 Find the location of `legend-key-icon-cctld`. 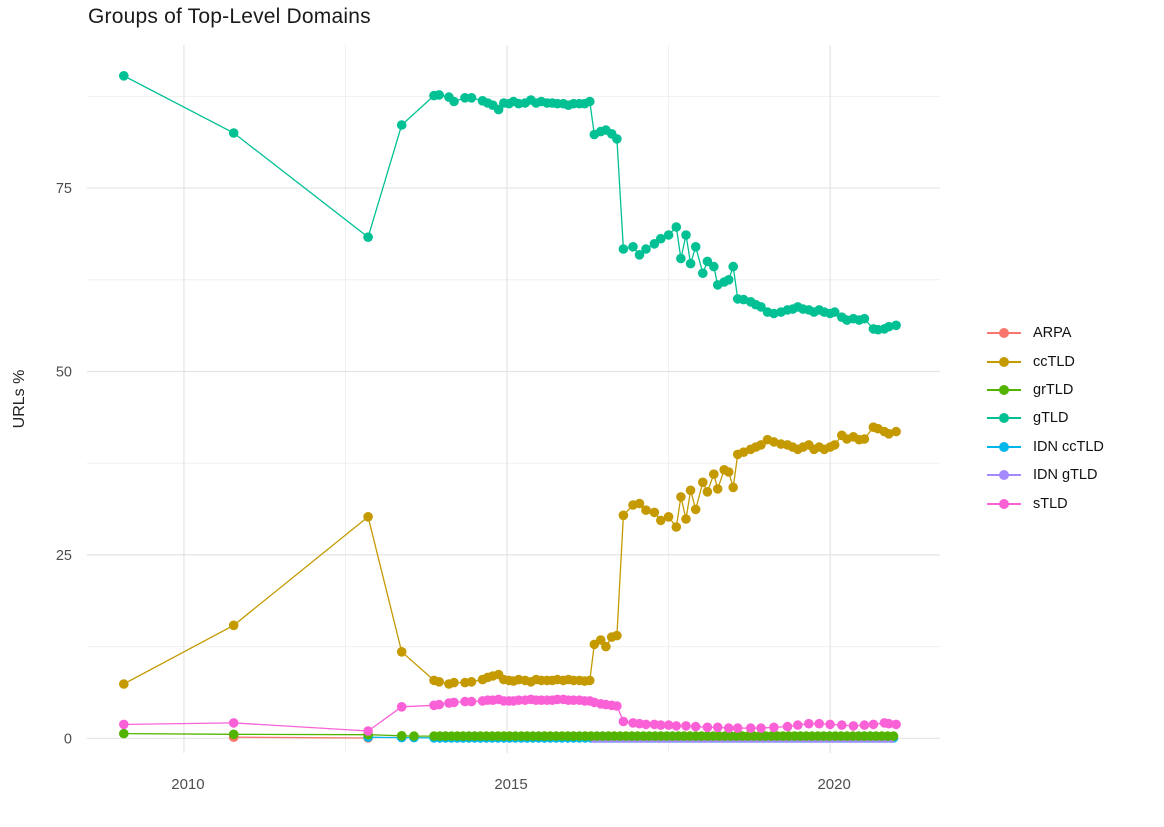

legend-key-icon-cctld is located at coordinates (1004, 361).